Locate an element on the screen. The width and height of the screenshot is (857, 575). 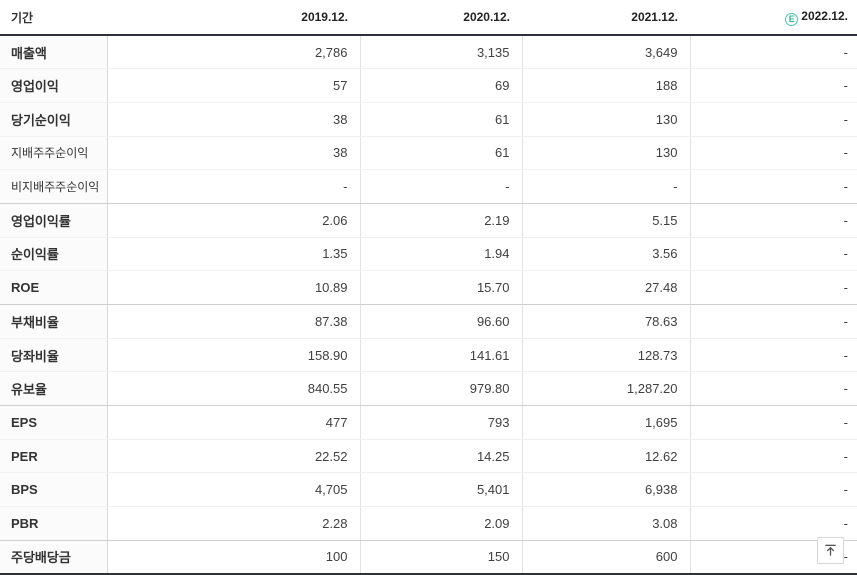
col-header-2019-12: 2019.12. is located at coordinates (233, 17).